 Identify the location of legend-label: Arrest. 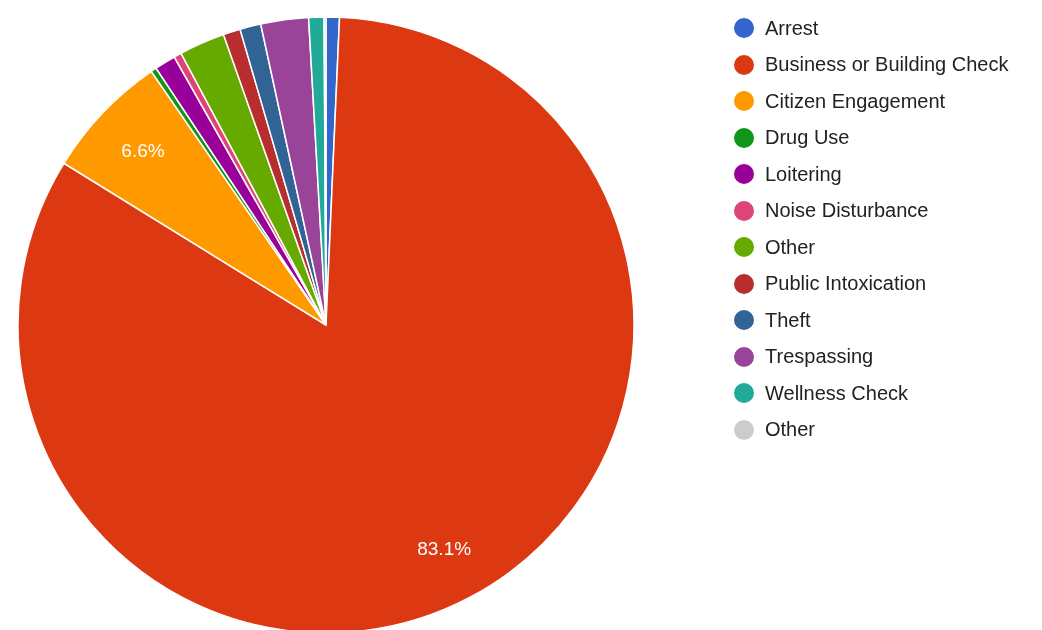
(792, 28).